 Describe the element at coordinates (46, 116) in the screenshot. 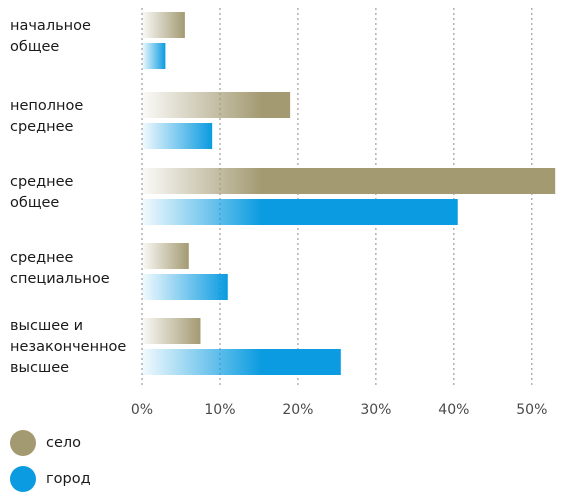

I see `category-label-1: неполное среднее` at that location.